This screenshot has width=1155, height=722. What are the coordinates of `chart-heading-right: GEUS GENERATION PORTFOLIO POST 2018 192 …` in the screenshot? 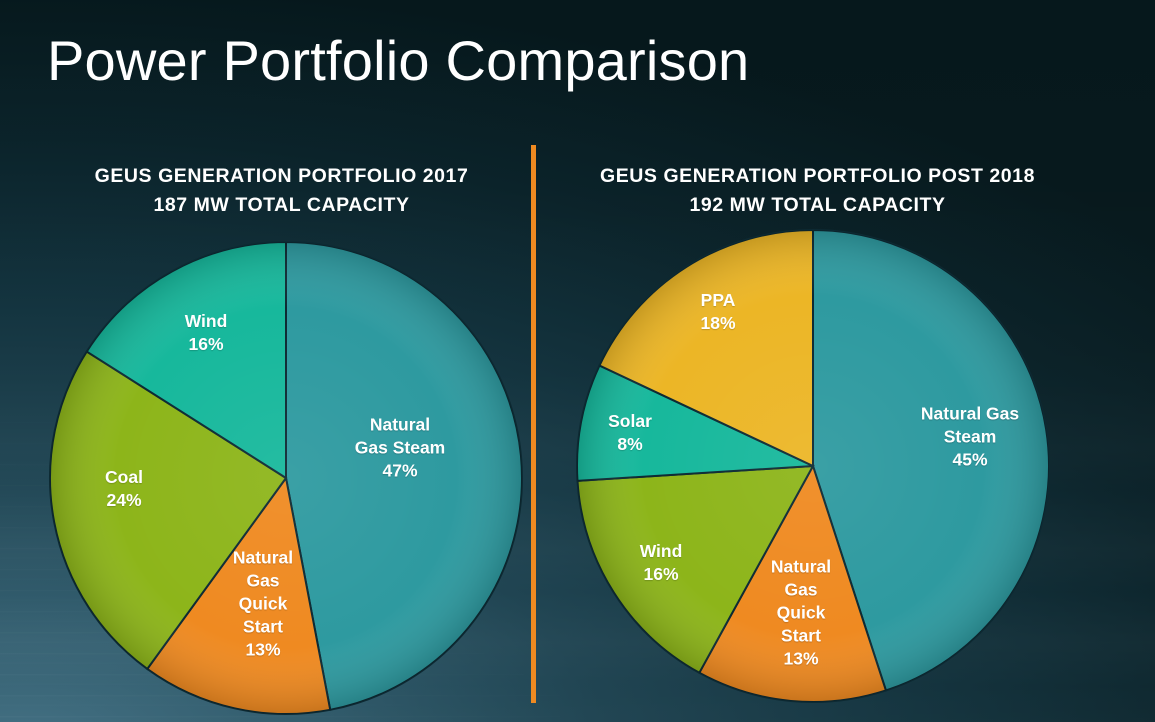 It's located at (817, 190).